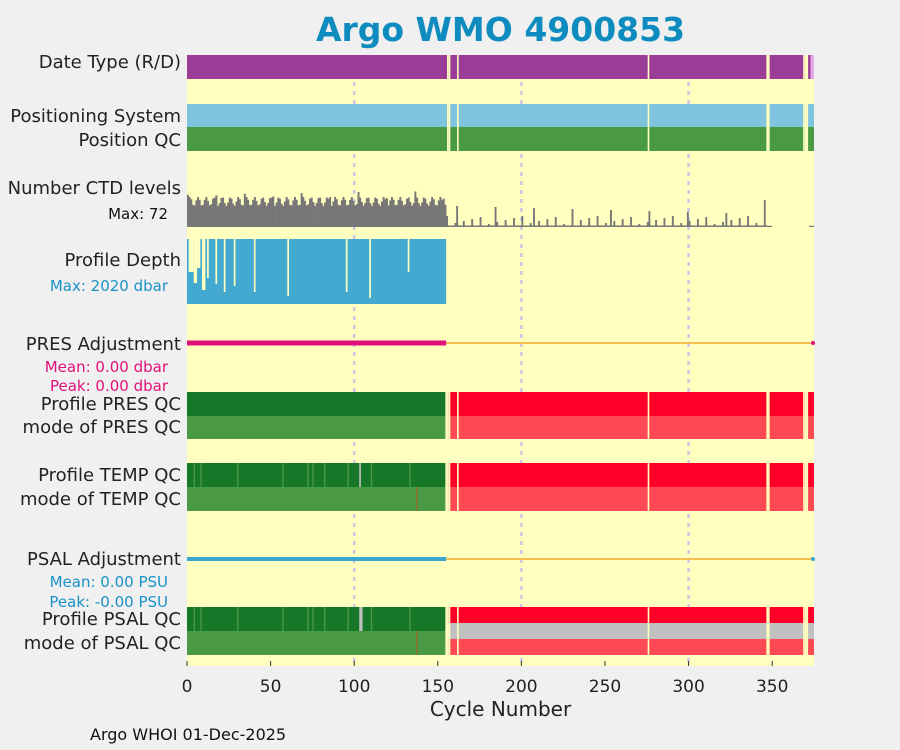  Describe the element at coordinates (500, 29) in the screenshot. I see `chart-title: Argo WMO 4900853` at that location.